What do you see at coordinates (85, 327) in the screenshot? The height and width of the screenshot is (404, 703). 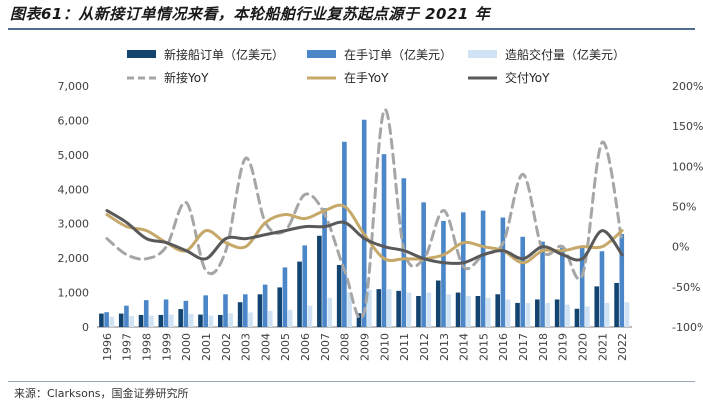 I see `y-left-tick-label: 0` at bounding box center [85, 327].